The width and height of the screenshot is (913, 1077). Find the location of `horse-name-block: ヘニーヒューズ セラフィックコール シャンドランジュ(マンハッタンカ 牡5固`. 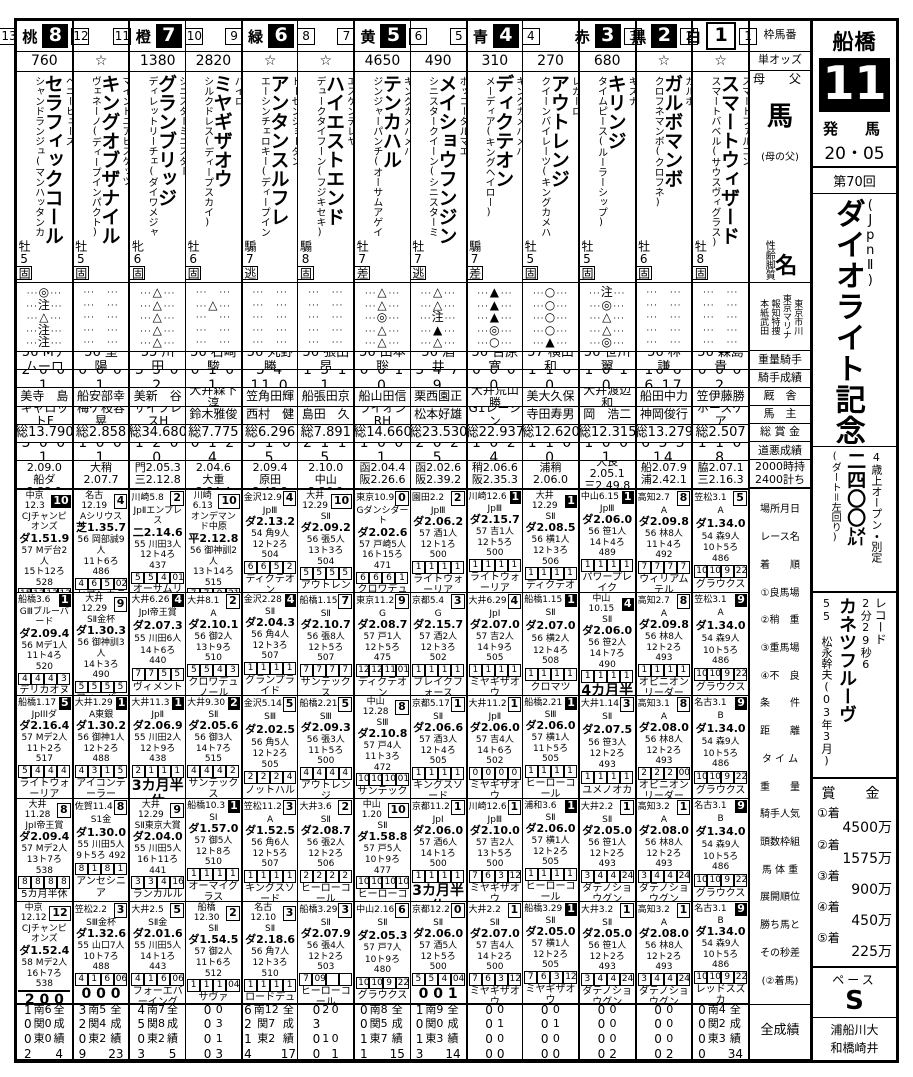

horse-name-block: ヘニーヒューズ セラフィックコール シャンドランジュ(マンハッタンカ 牡5固 is located at coordinates (44, 178).